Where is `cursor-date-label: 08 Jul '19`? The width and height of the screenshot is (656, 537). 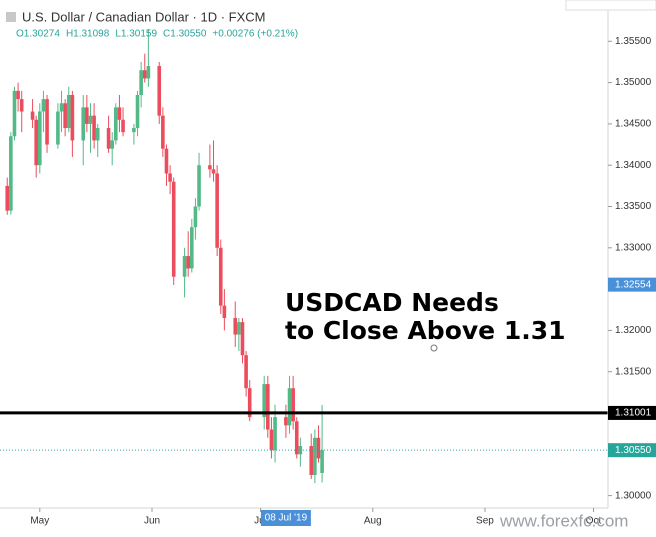
cursor-date-label: 08 Jul '19 is located at coordinates (286, 518).